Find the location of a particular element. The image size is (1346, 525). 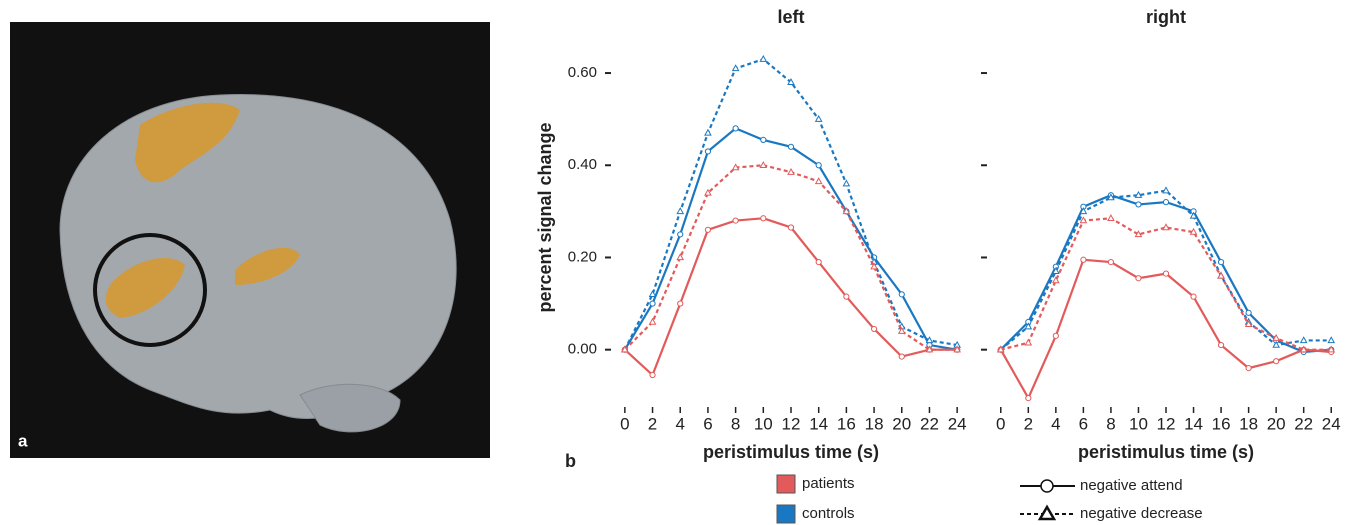

x-tick-label: 12 is located at coordinates (1166, 423).